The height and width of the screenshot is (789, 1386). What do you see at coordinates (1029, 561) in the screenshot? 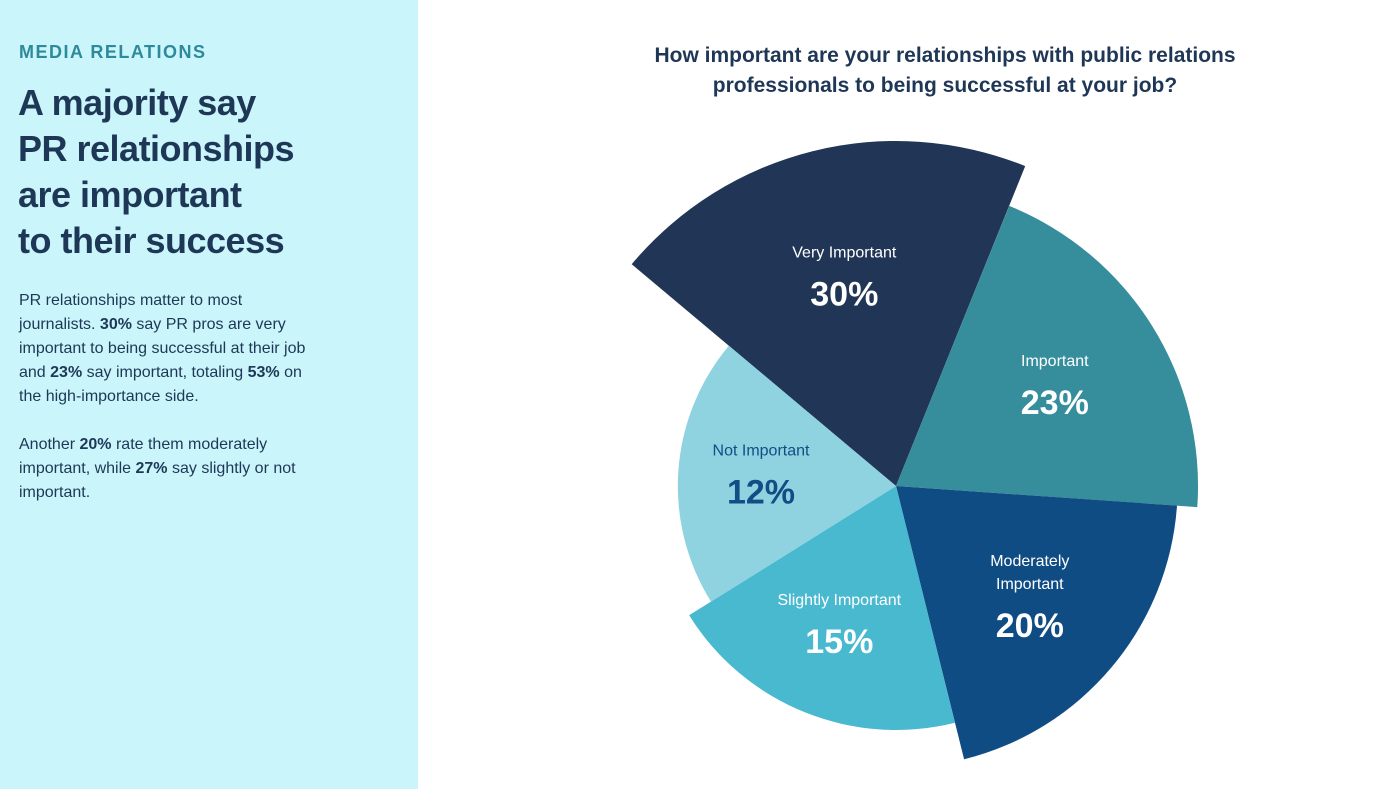
I see `segment-label: Moderately` at bounding box center [1029, 561].